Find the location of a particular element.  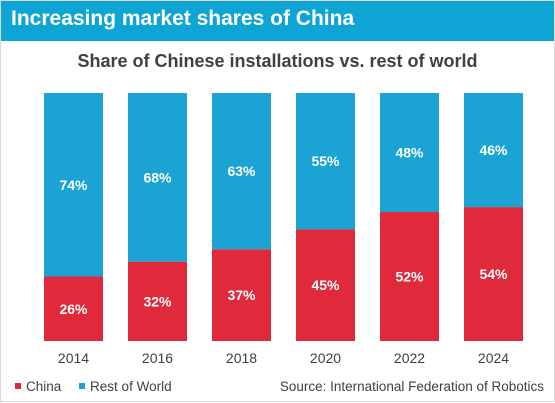

bar-rest-of-world-2022 is located at coordinates (409, 153).